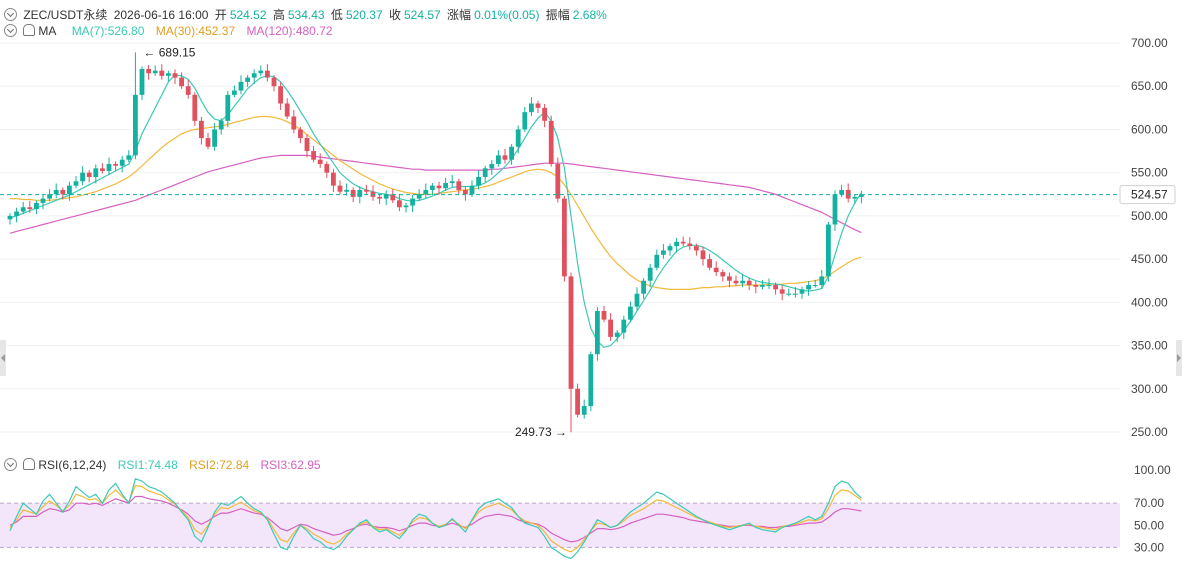 Image resolution: width=1182 pixels, height=585 pixels. I want to click on price-tick-label: 300.00, so click(1149, 389).